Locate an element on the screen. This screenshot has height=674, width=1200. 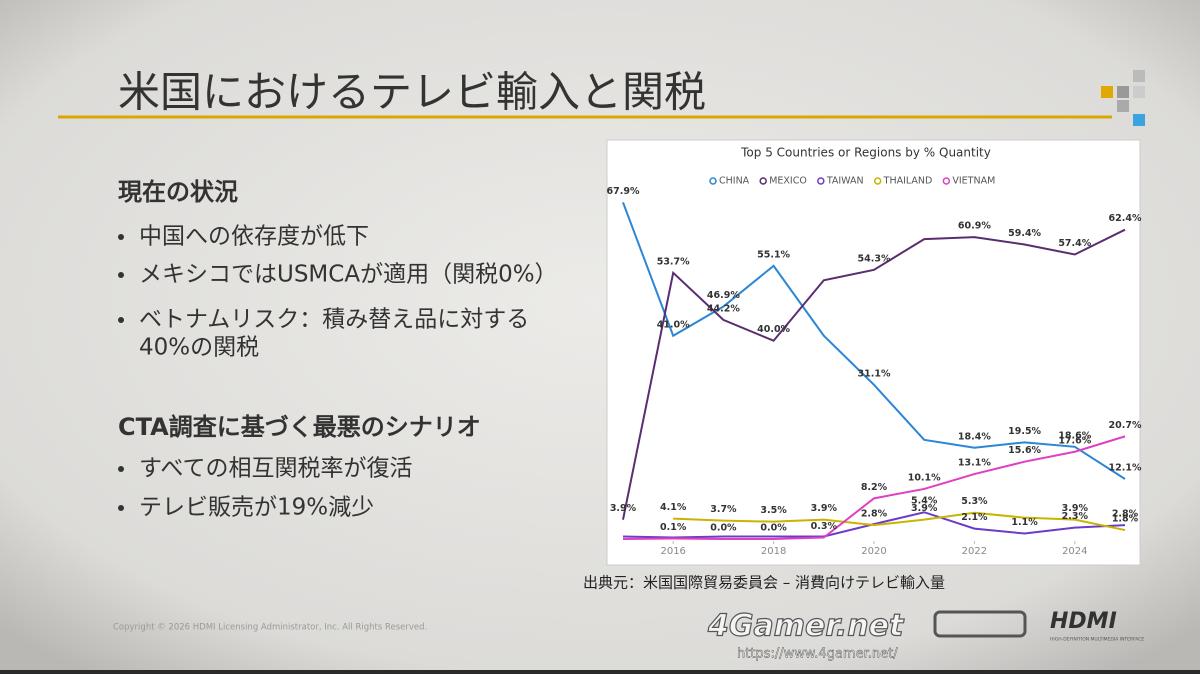
data-label: 13.1% is located at coordinates (974, 463).